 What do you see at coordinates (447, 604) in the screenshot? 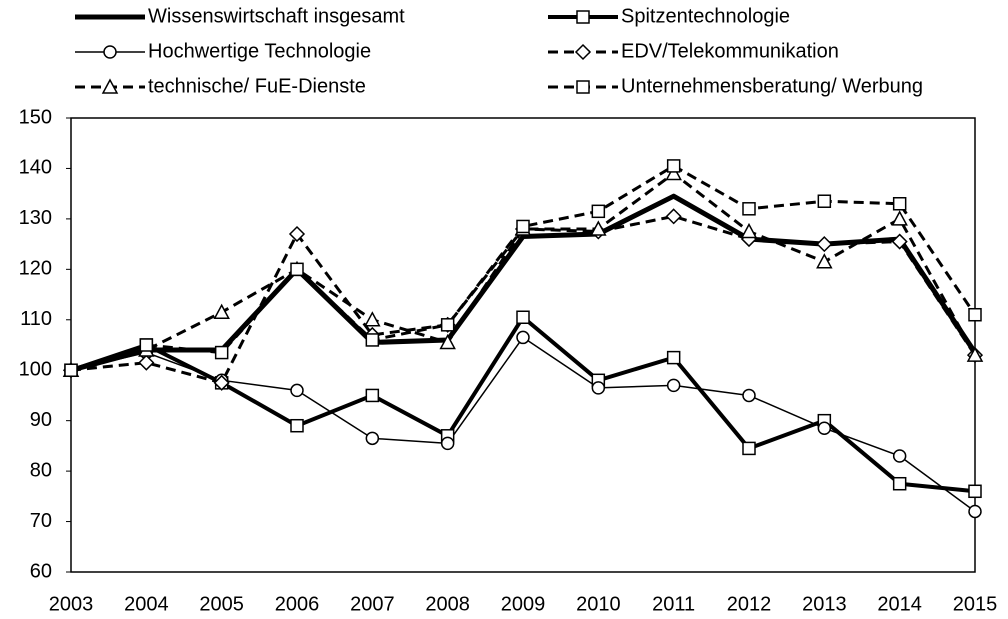
I see `x-tick-label: 2008` at bounding box center [447, 604].